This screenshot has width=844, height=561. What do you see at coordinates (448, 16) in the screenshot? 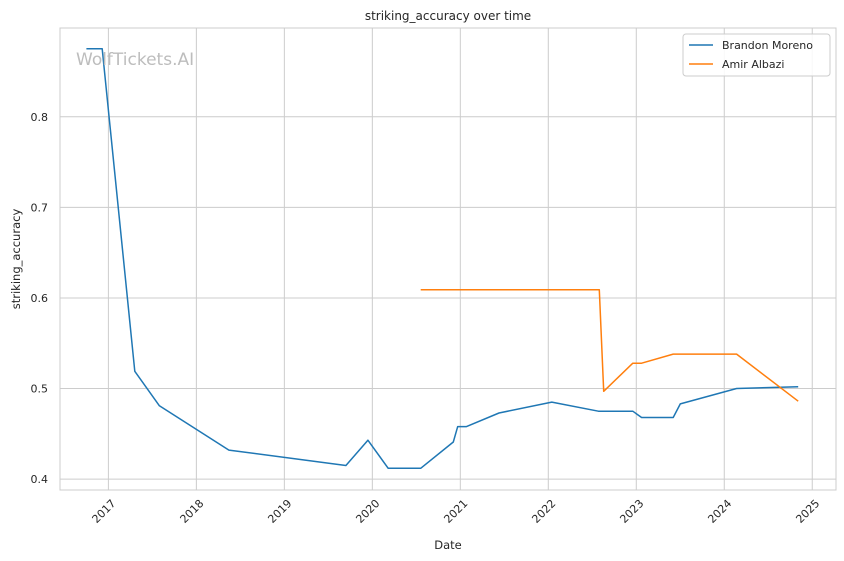
I see `chart-title: striking_accuracy over time` at bounding box center [448, 16].